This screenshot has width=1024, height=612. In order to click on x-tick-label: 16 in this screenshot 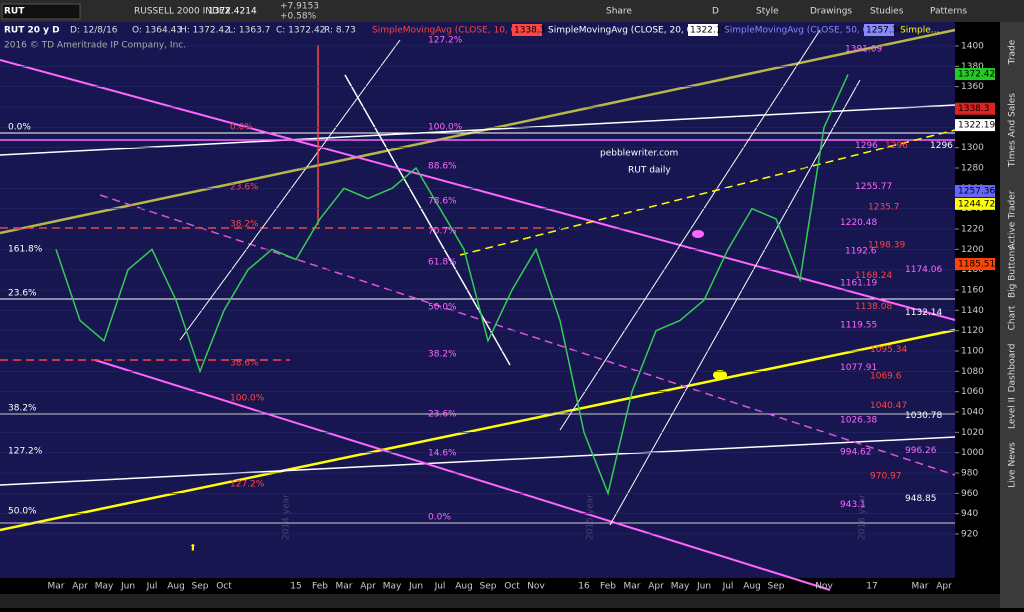, I will do `click(584, 587)`.